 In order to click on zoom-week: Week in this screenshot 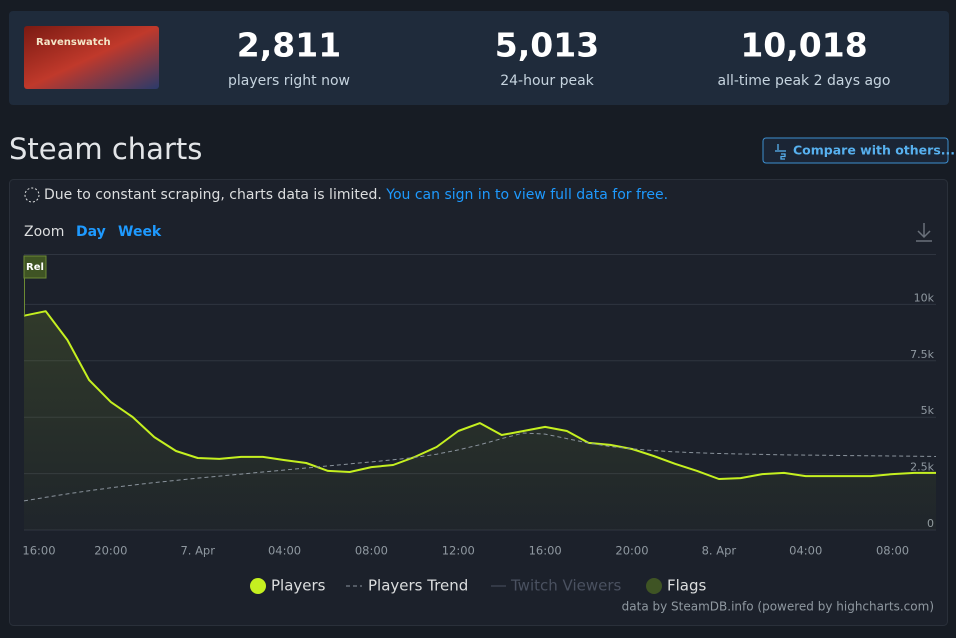, I will do `click(140, 232)`.